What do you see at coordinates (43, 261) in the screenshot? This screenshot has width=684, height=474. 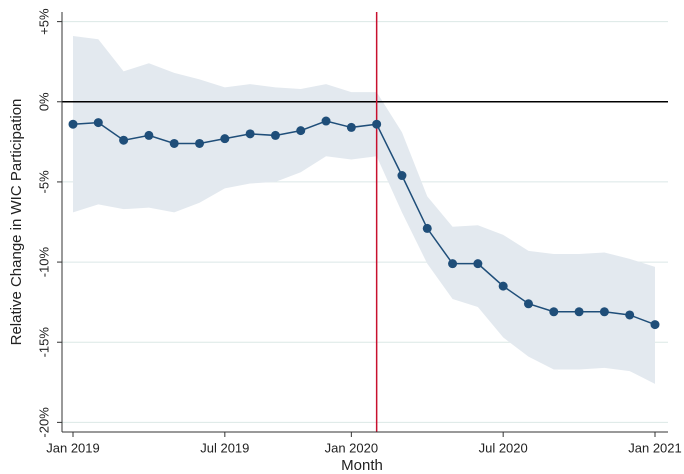 I see `y-tick-label: -10%` at bounding box center [43, 261].